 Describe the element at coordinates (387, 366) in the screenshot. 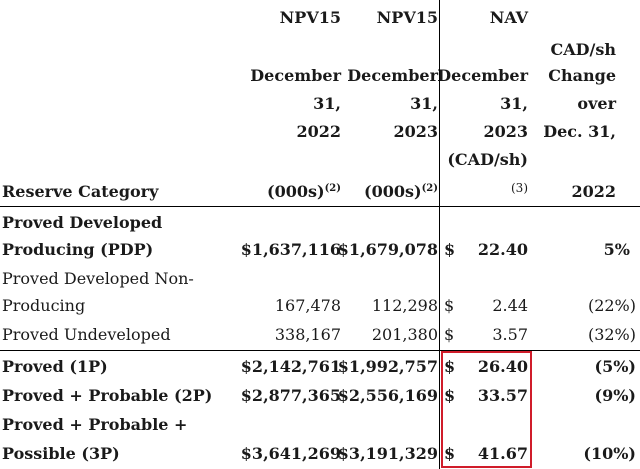

I see `cell-npv2023: $1,992,757` at that location.